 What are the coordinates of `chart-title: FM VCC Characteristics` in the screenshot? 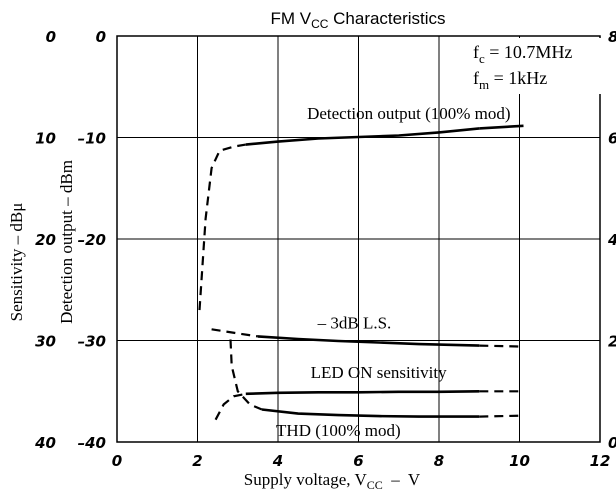 It's located at (357, 20).